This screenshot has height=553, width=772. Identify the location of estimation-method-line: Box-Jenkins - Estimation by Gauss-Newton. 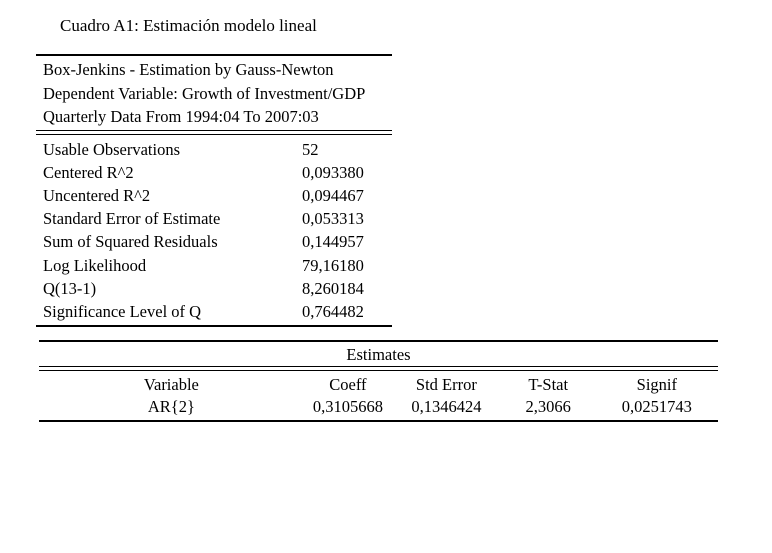
(188, 69).